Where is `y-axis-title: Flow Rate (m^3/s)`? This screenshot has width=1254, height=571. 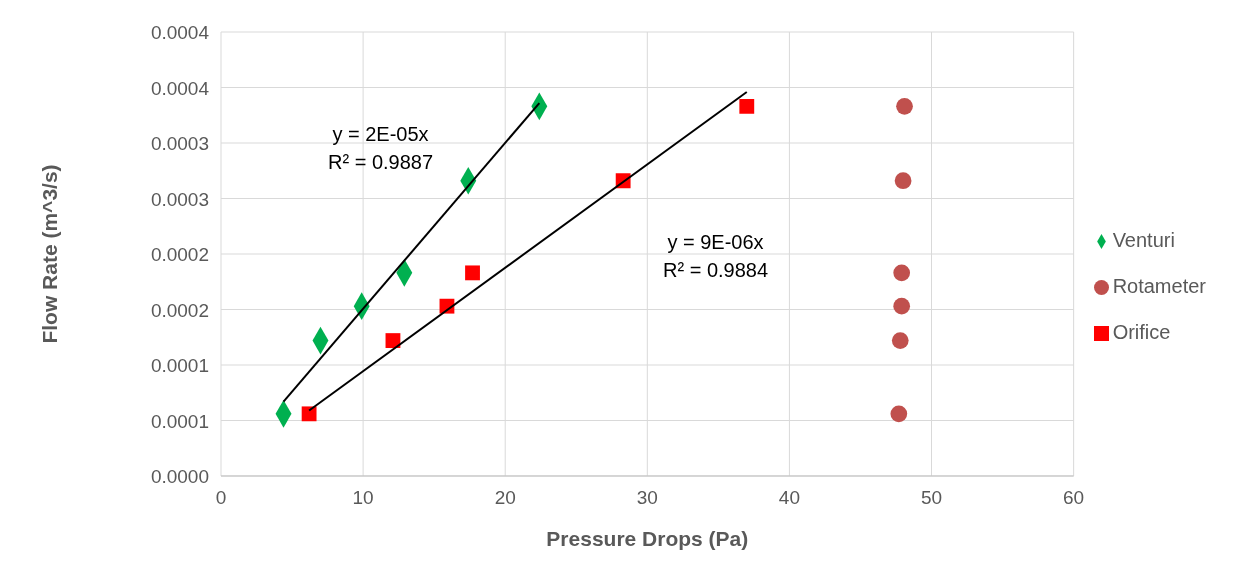 y-axis-title: Flow Rate (m^3/s) is located at coordinates (50, 254).